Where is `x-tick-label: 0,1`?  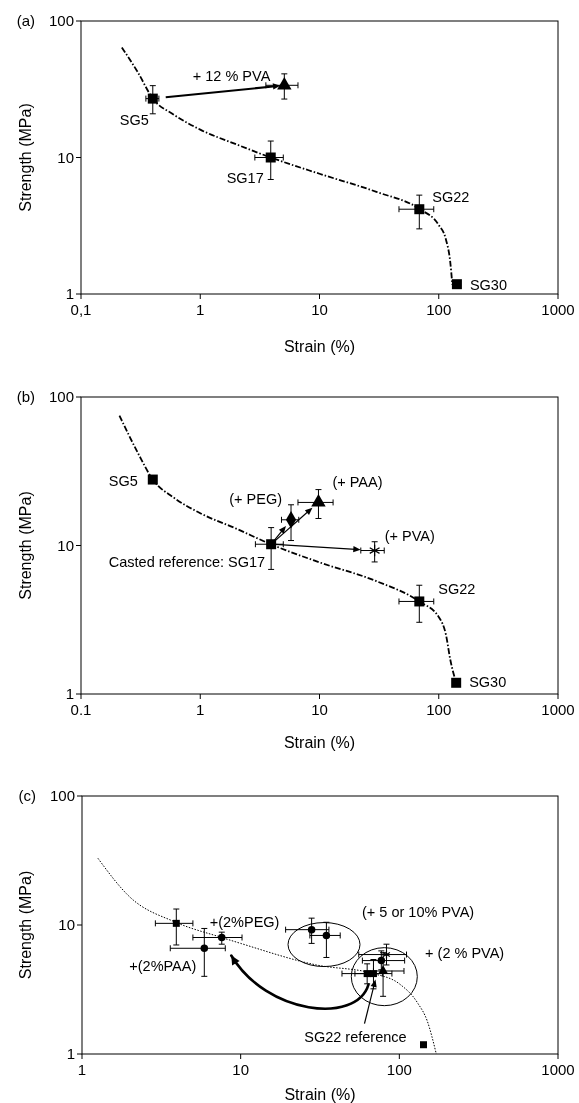
x-tick-label: 0,1 is located at coordinates (81, 309).